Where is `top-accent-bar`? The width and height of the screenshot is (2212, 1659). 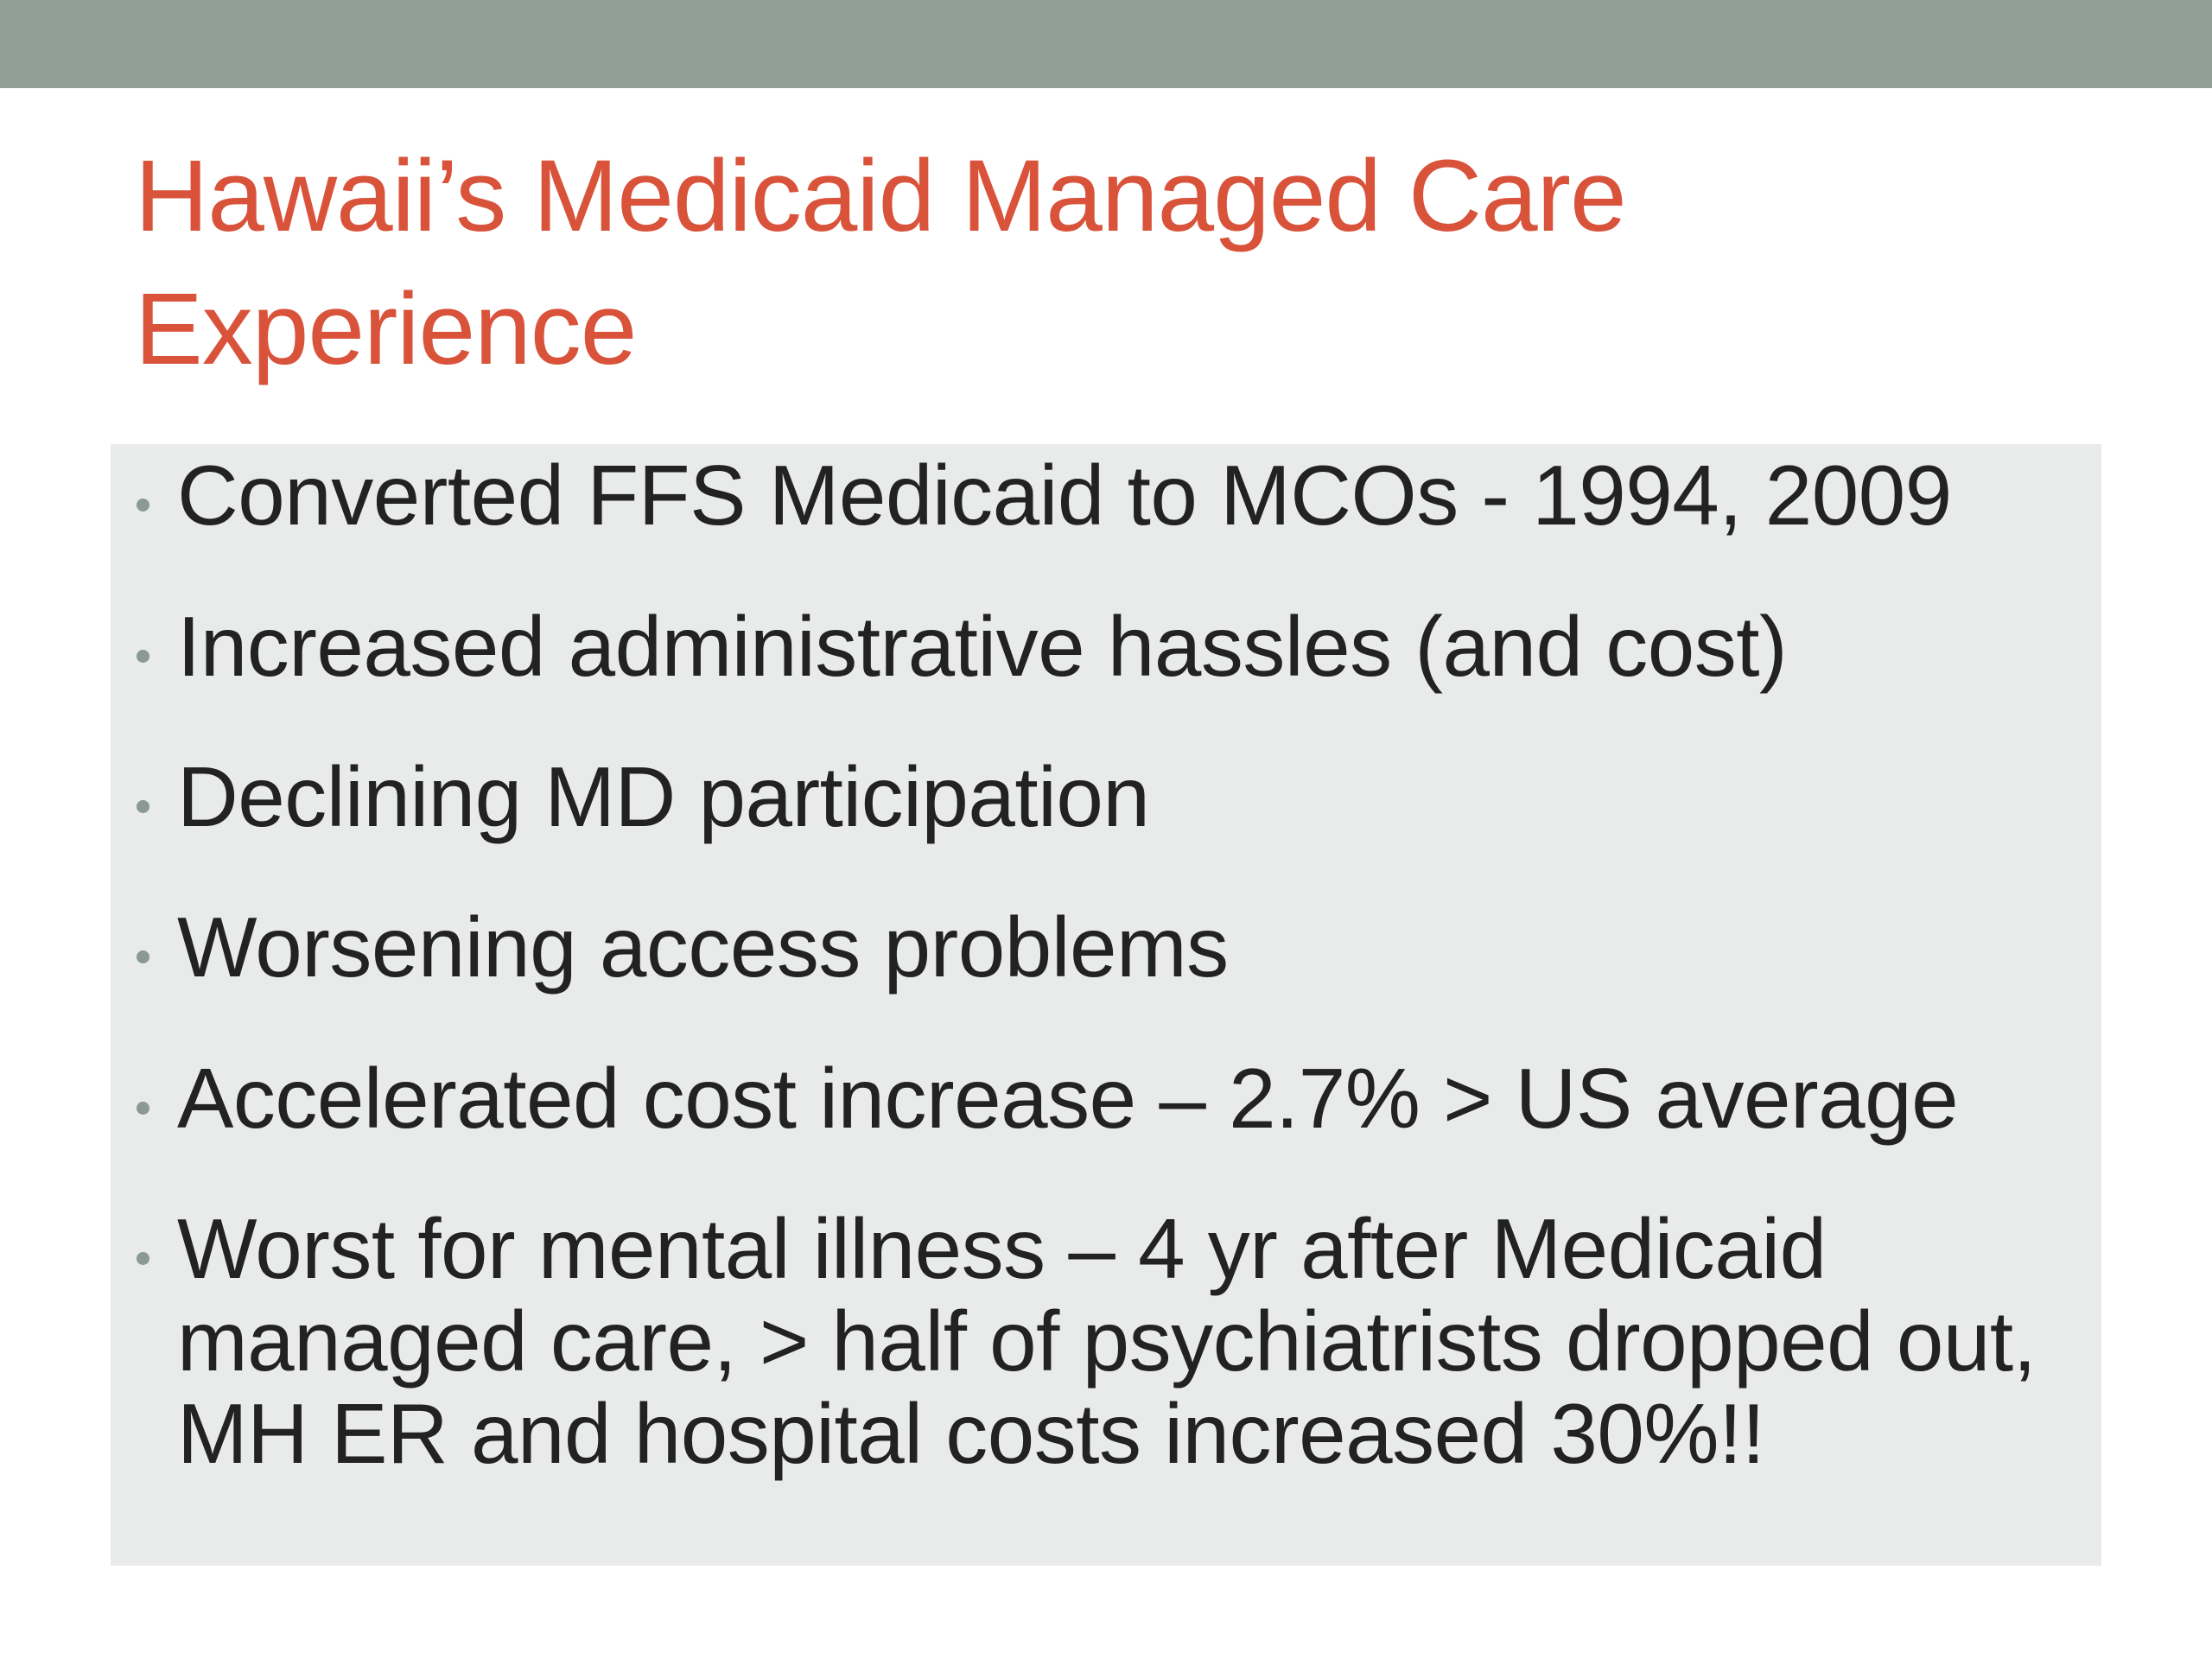 top-accent-bar is located at coordinates (1106, 44).